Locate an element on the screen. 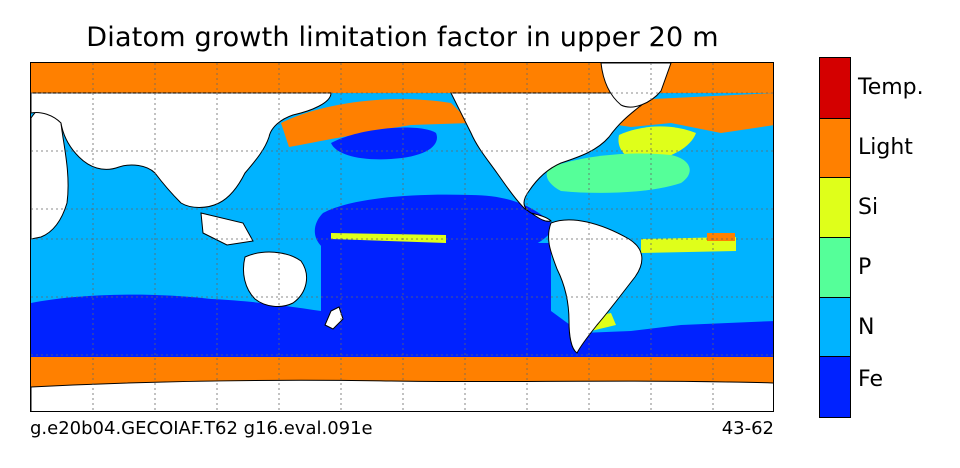 The image size is (960, 468). colorbar-label-temp: Temp. is located at coordinates (891, 87).